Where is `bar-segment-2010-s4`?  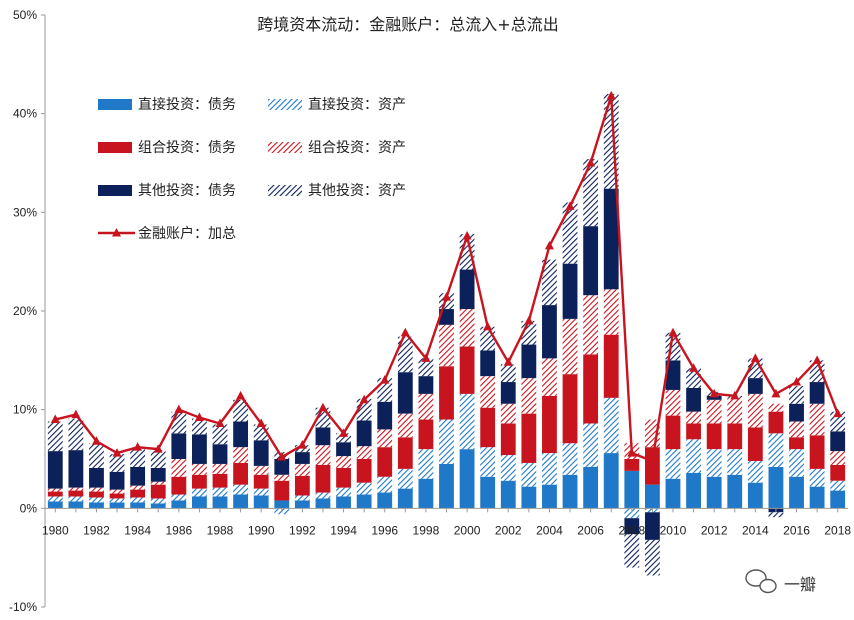
bar-segment-2010-s4 is located at coordinates (673, 375).